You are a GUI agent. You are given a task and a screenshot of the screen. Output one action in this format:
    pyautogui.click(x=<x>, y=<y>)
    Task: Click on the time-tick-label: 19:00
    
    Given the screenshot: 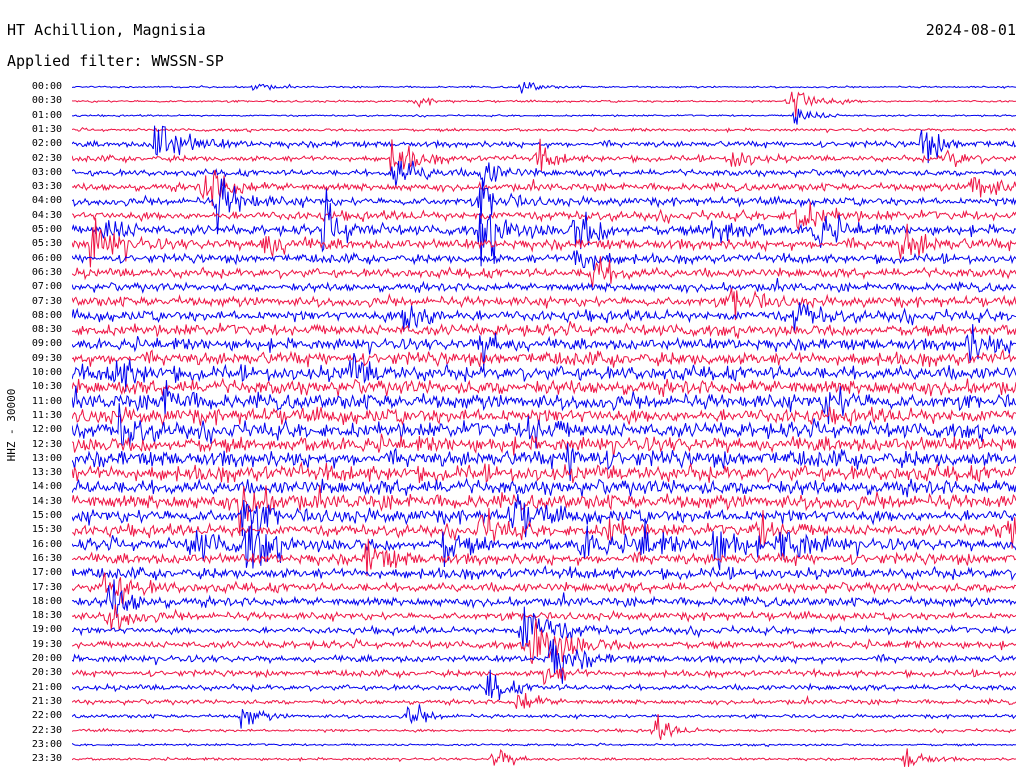 What is the action you would take?
    pyautogui.click(x=46, y=630)
    